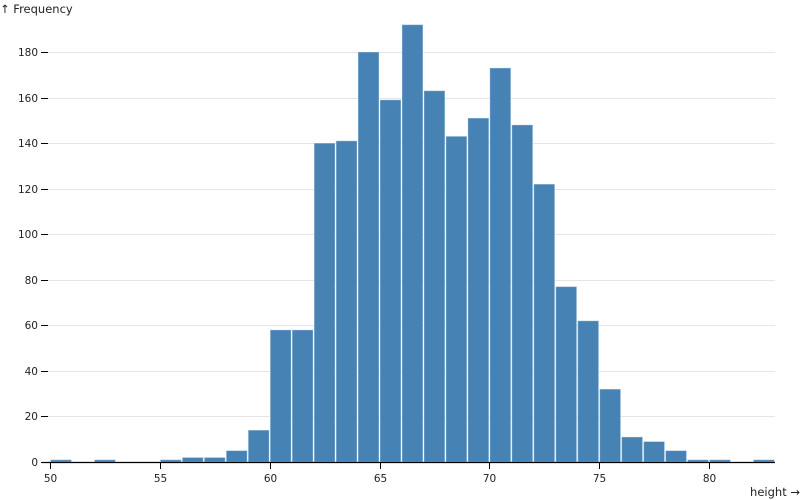 This screenshot has width=800, height=500. What do you see at coordinates (34, 463) in the screenshot?
I see `y-tick-label: 0` at bounding box center [34, 463].